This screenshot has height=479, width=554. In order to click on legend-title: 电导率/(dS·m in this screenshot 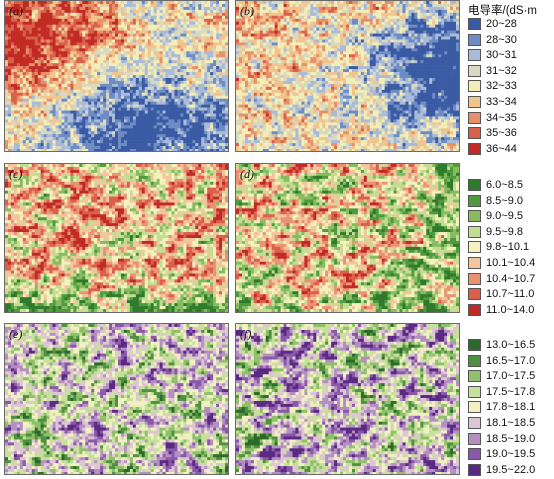, I will do `click(502, 10)`.